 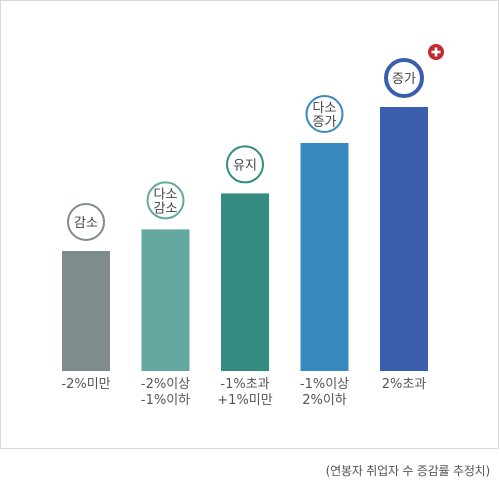 I want to click on bar-status-label-4: 다소 증가, so click(x=325, y=115).